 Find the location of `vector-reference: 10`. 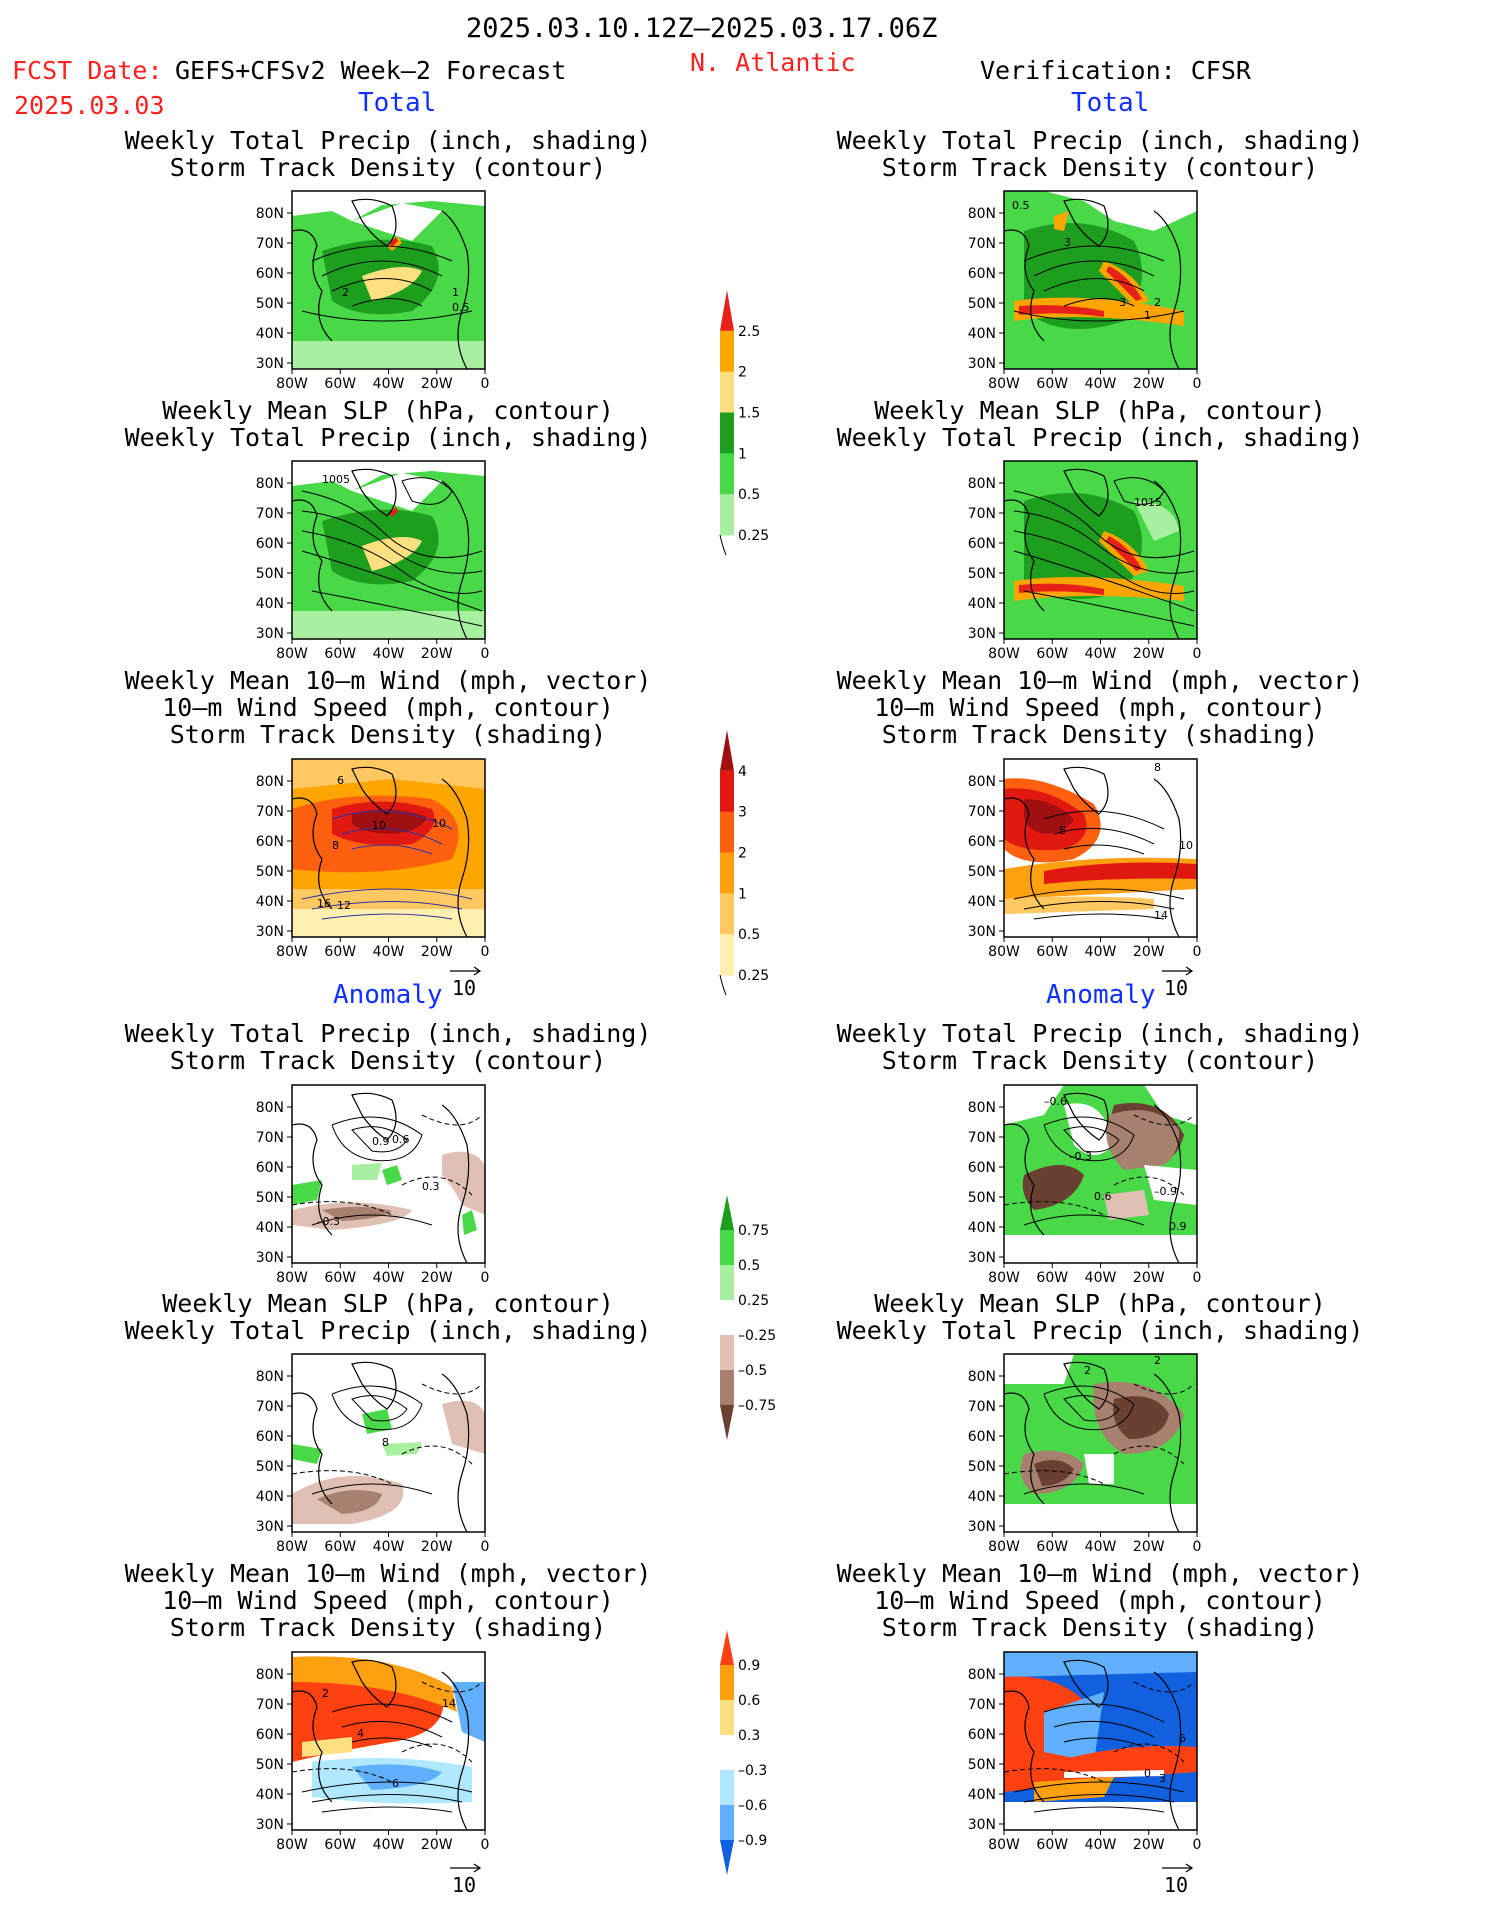

vector-reference: 10 is located at coordinates (468, 984).